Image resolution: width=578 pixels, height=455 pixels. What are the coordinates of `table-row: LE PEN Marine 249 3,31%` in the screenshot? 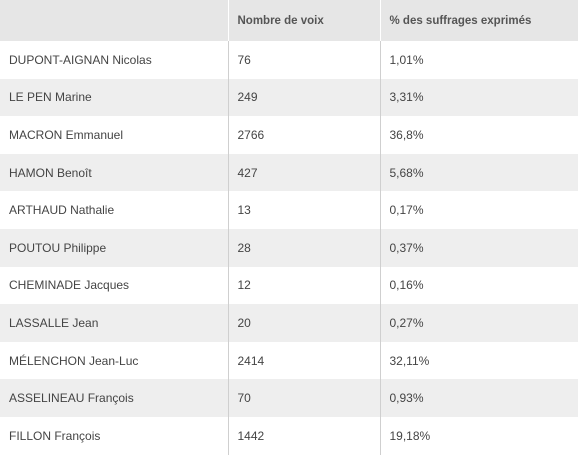 It's located at (289, 97).